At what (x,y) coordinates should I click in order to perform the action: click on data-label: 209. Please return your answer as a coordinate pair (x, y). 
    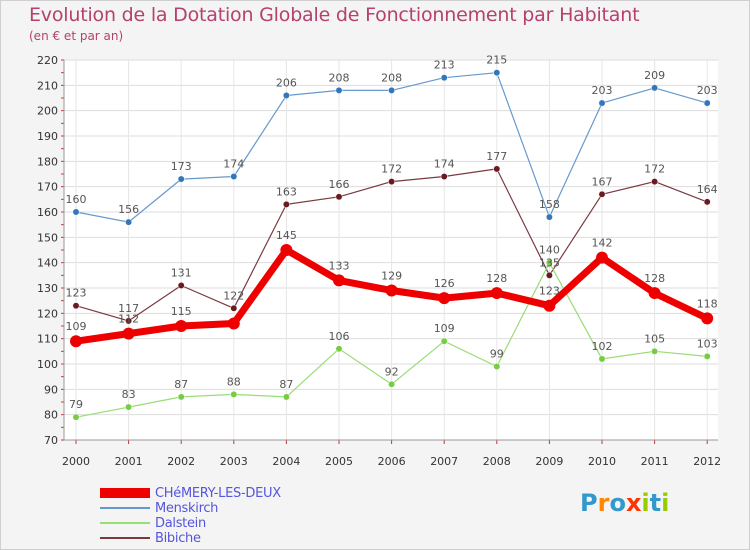
    Looking at the image, I should click on (654, 75).